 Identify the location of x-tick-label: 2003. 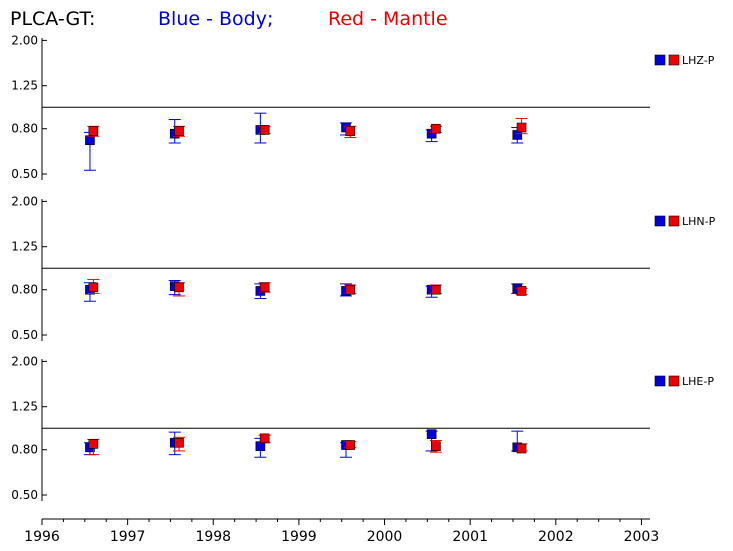
(642, 537).